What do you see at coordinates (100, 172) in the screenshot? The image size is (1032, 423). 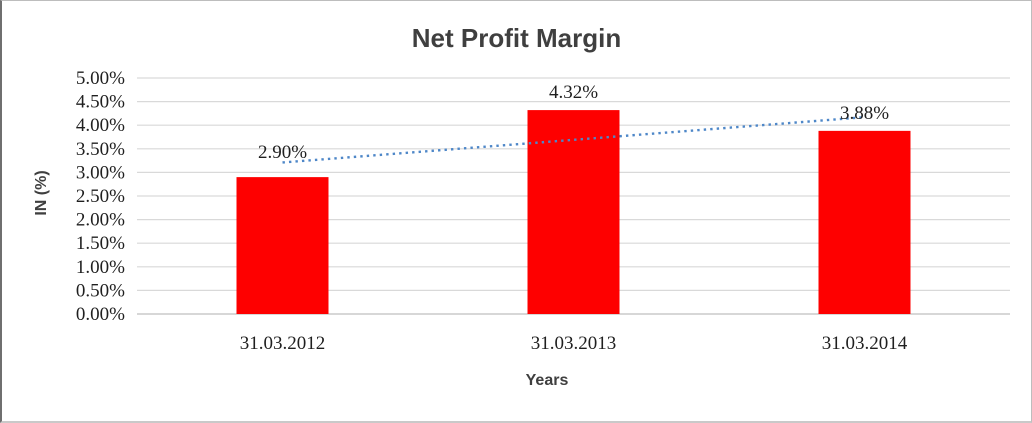 I see `y-tick-label: 3.00%` at bounding box center [100, 172].